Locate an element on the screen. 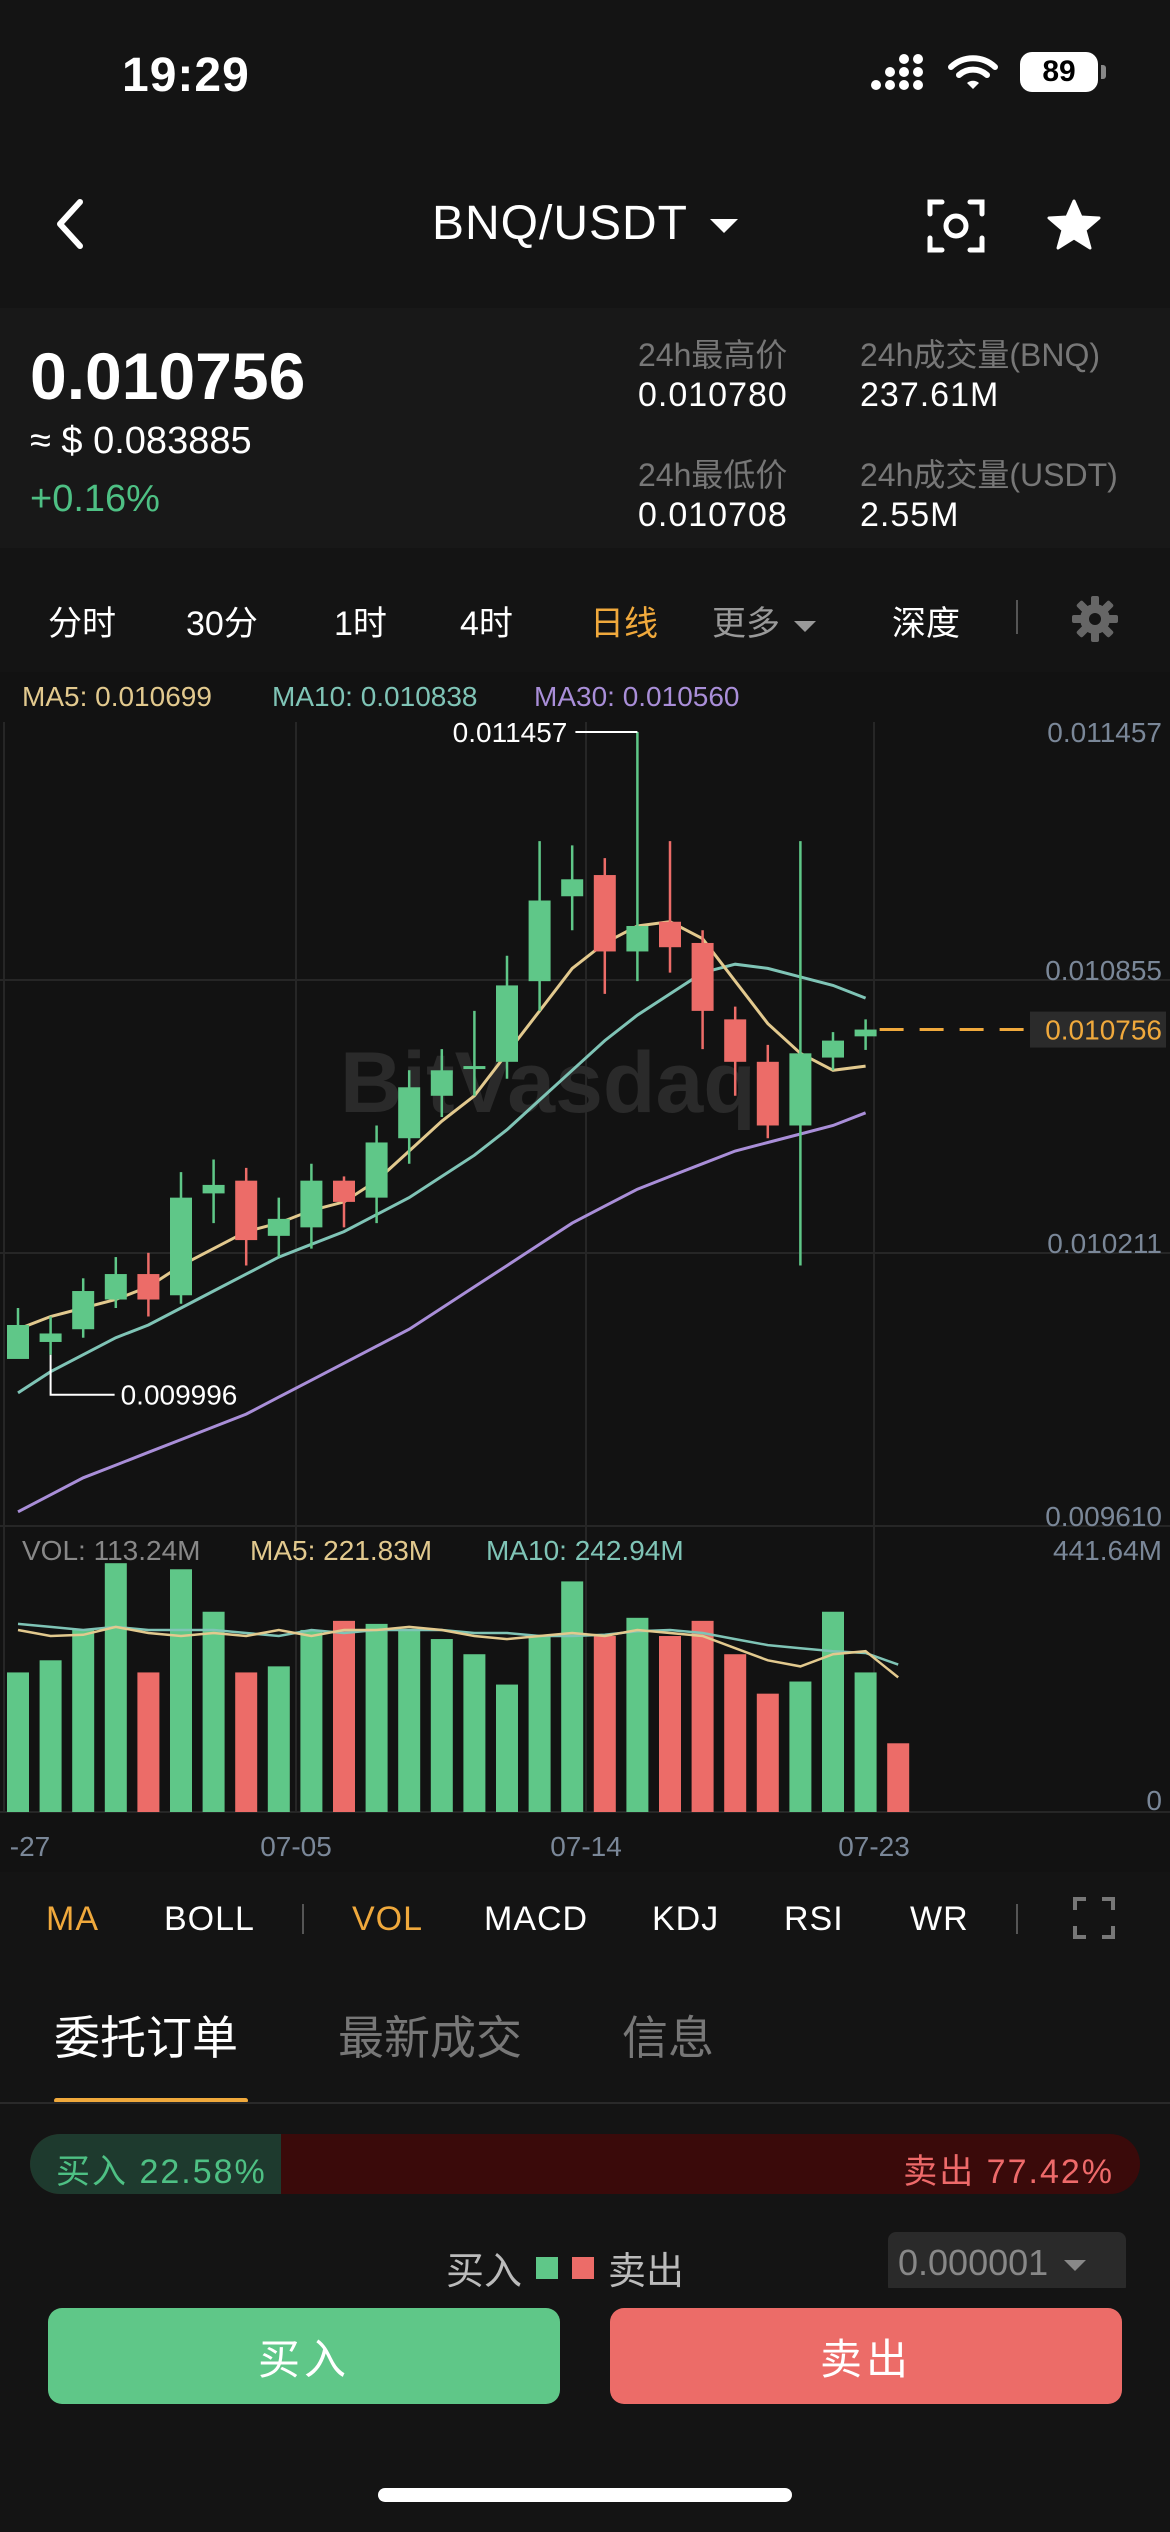  x-tick-label: 07-14 is located at coordinates (586, 1846).